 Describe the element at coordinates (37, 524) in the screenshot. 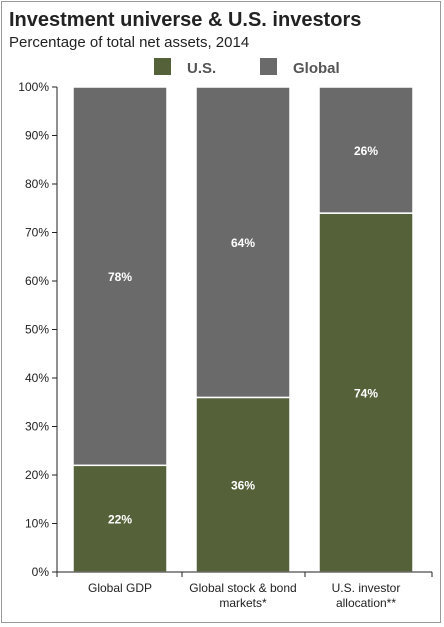

I see `y-tick-label: 10%` at that location.